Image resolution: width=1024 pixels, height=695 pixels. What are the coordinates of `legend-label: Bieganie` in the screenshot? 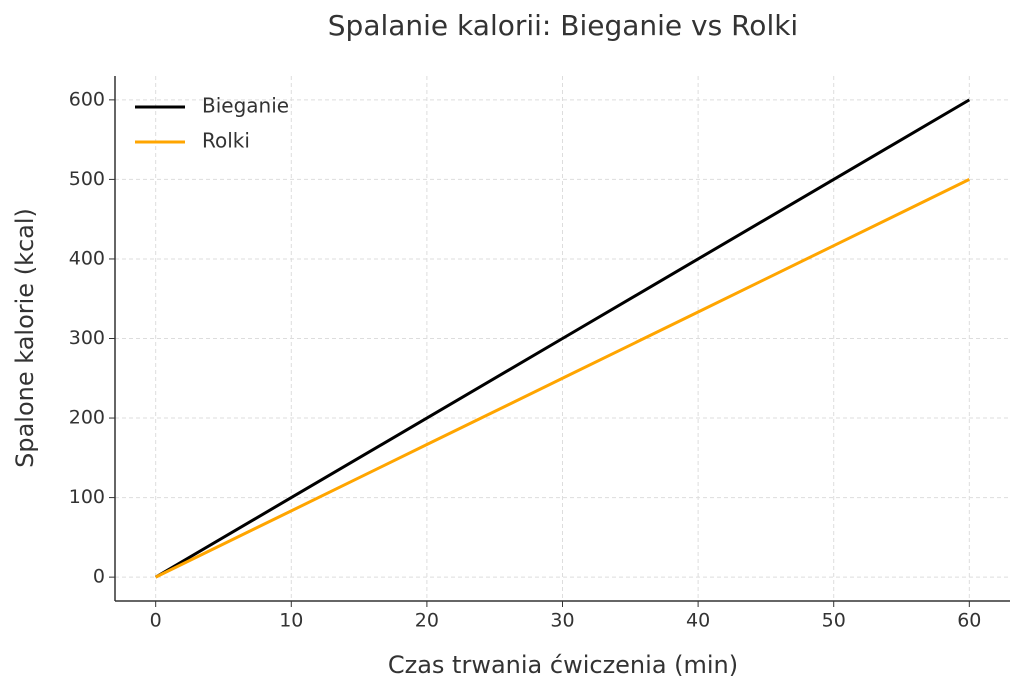 It's located at (245, 106).